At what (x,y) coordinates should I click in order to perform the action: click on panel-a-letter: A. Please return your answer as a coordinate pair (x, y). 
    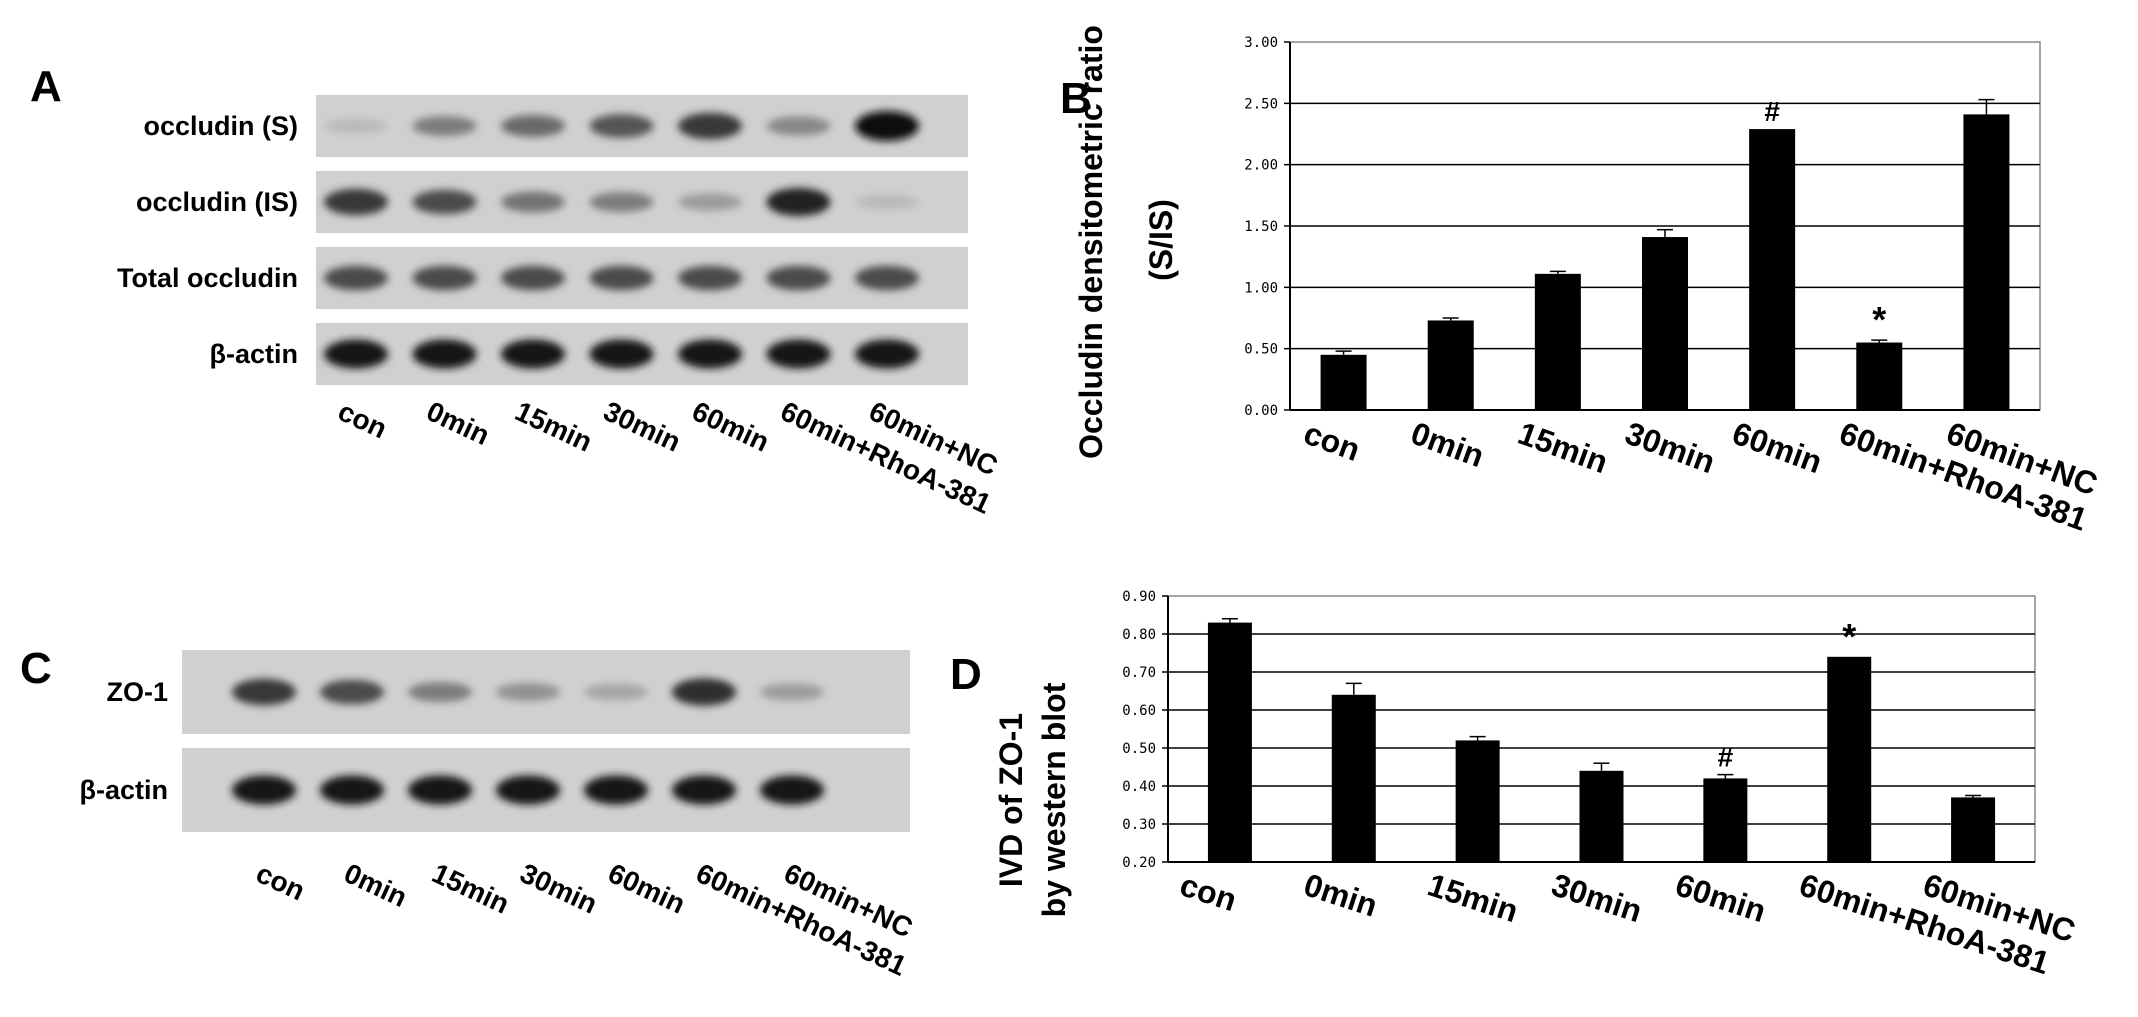
    Looking at the image, I should click on (46, 86).